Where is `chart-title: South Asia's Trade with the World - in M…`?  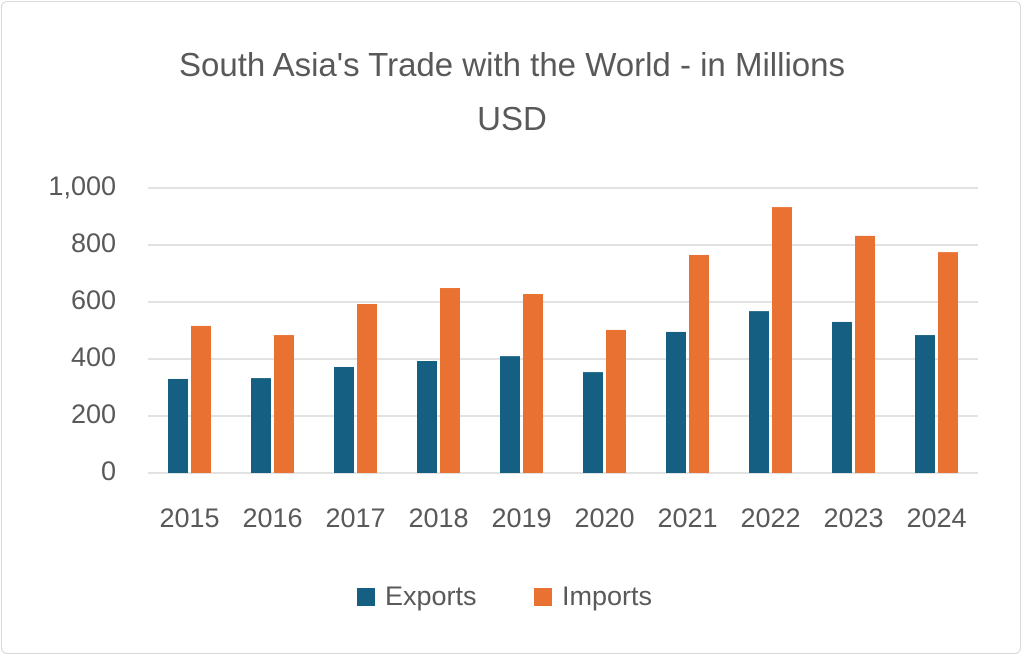
chart-title: South Asia's Trade with the World - in M… is located at coordinates (512, 91).